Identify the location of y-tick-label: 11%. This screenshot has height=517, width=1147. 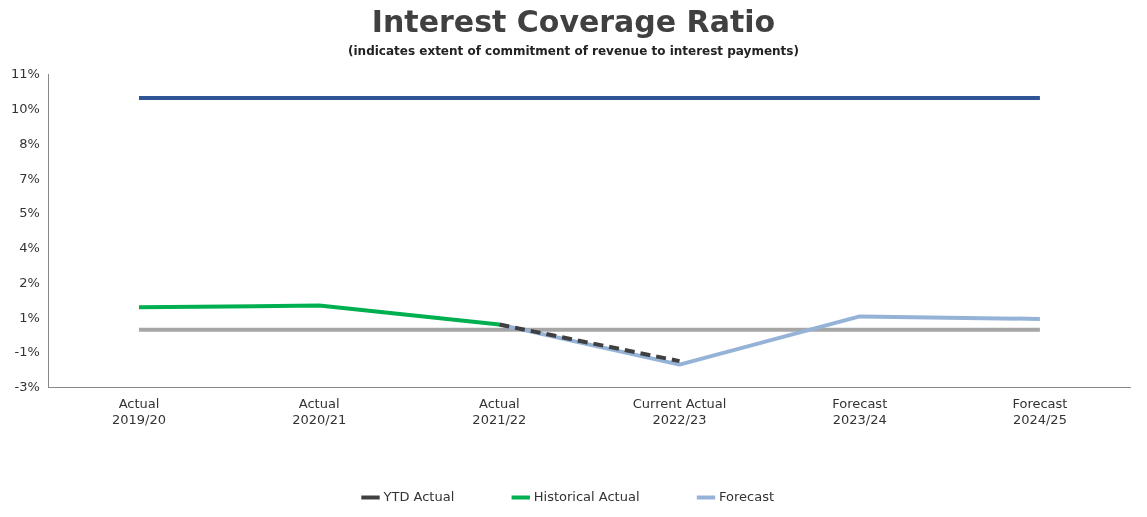
(25, 74).